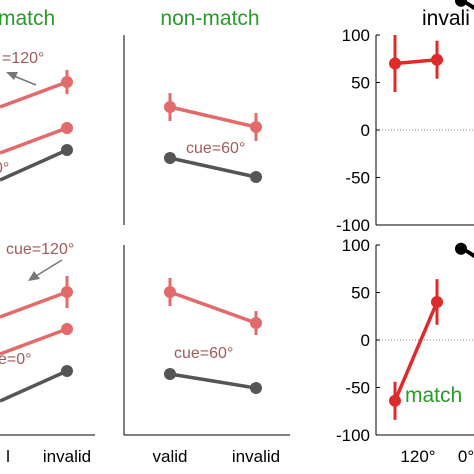  Describe the element at coordinates (23, 58) in the screenshot. I see `cue120-top-label: =120°` at that location.